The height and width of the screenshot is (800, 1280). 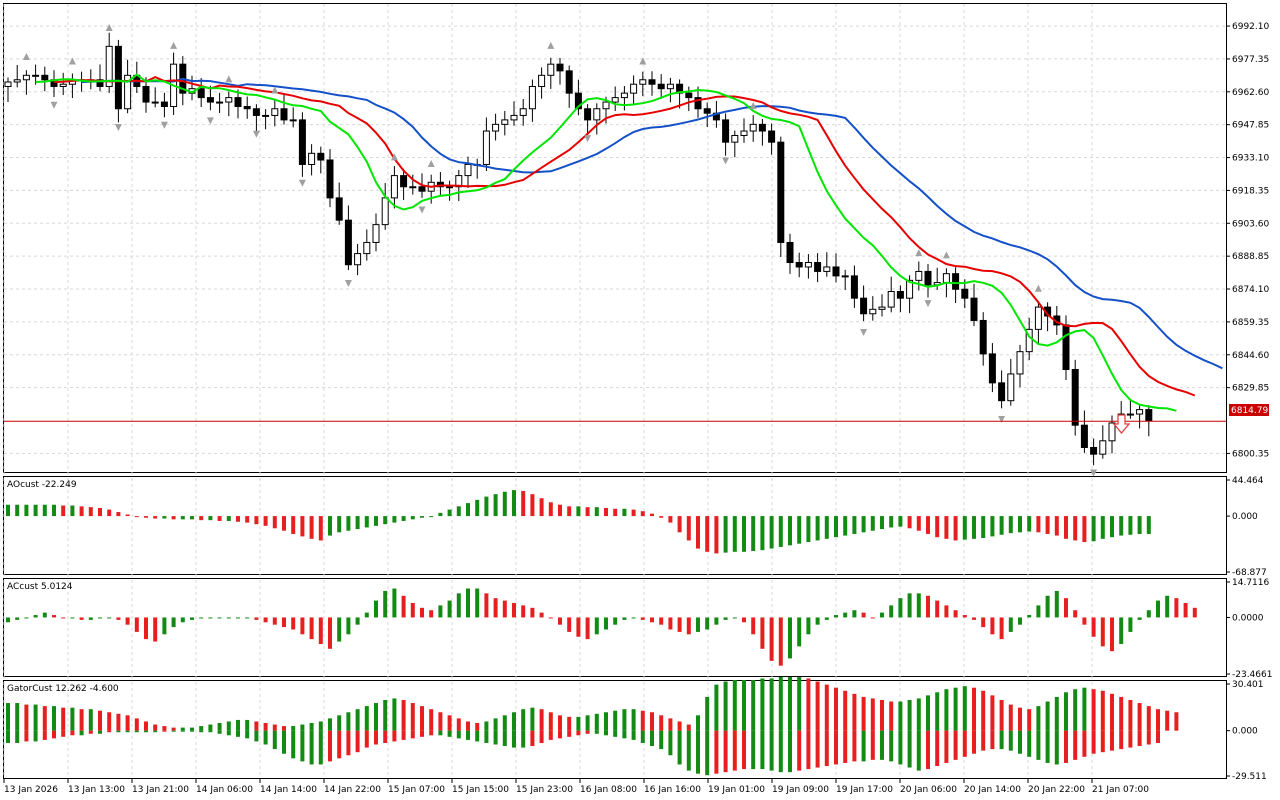 What do you see at coordinates (1120, 790) in the screenshot?
I see `time-tick-label: 21 Jan 07:00` at bounding box center [1120, 790].